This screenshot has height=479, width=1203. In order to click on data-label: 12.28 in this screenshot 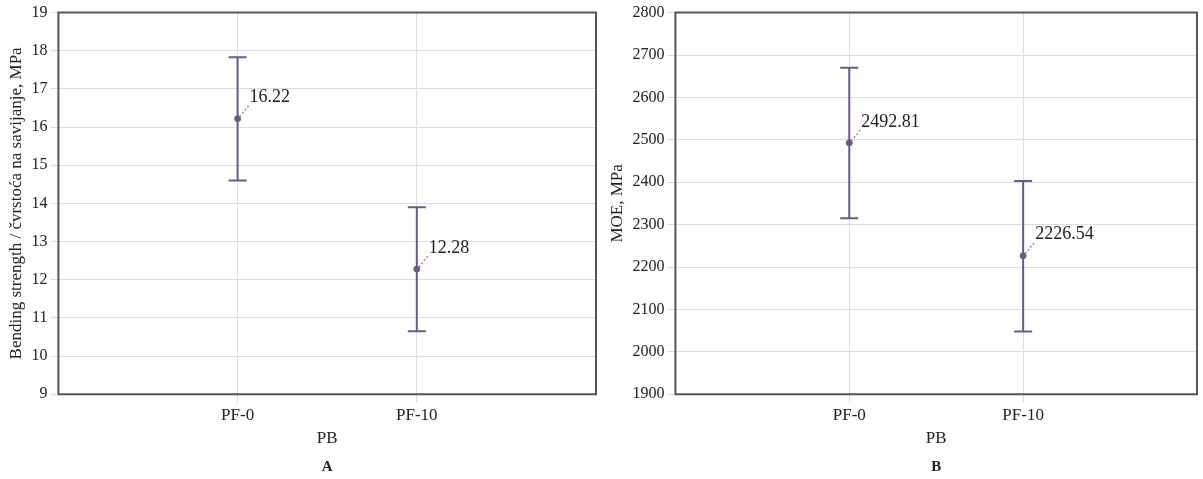, I will do `click(449, 246)`.